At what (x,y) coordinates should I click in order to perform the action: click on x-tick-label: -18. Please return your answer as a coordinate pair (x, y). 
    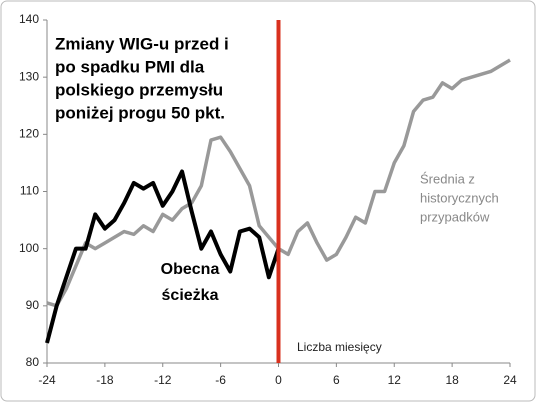
    Looking at the image, I should click on (105, 380).